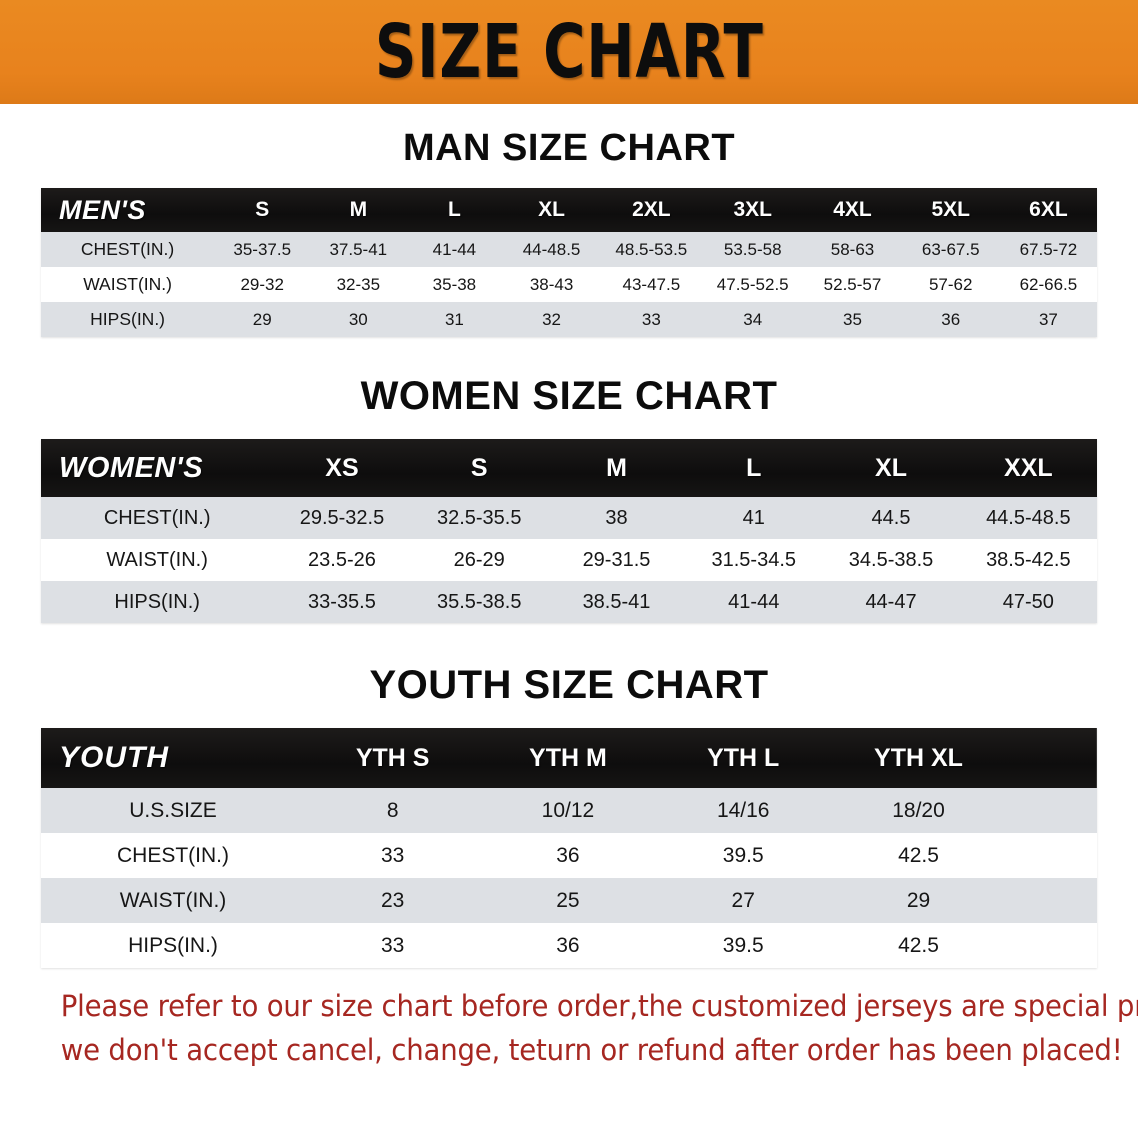 The height and width of the screenshot is (1132, 1138). I want to click on man-chest-m: 37.5-41, so click(358, 249).